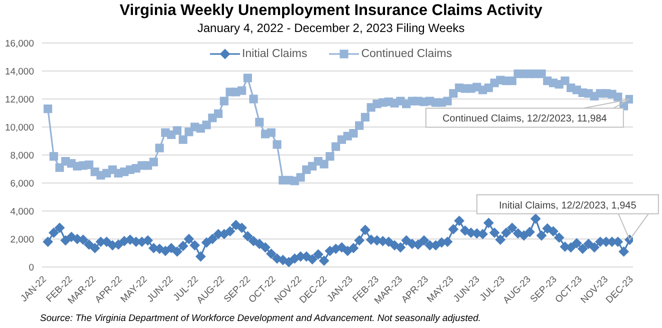 The width and height of the screenshot is (662, 328). Describe the element at coordinates (19, 72) in the screenshot. I see `y-tick-label: 14,000` at that location.